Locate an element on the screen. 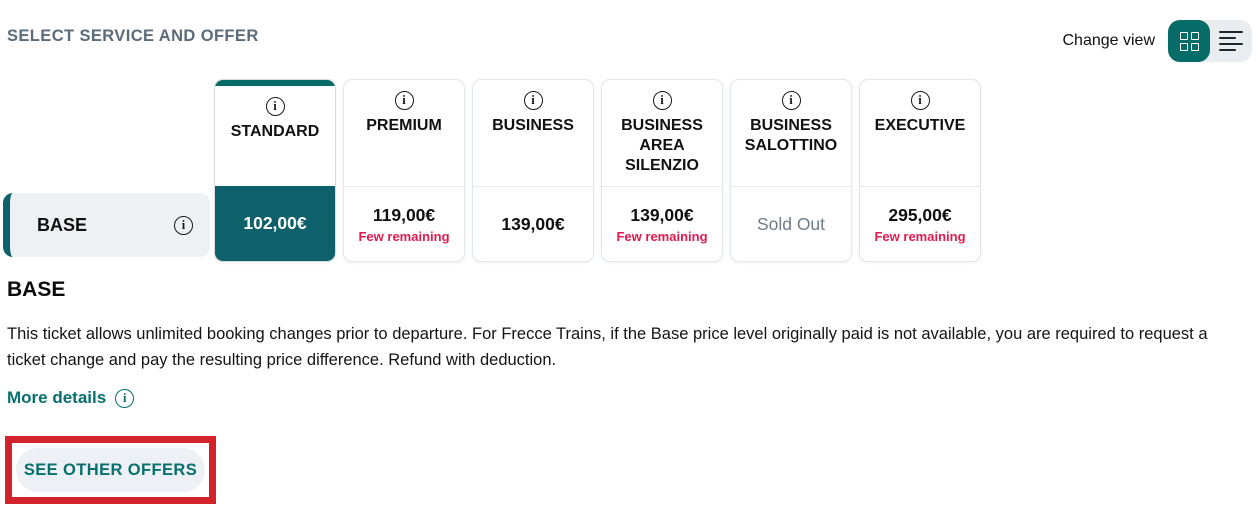 Image resolution: width=1260 pixels, height=511 pixels. price-cell: Sold Out is located at coordinates (791, 223).